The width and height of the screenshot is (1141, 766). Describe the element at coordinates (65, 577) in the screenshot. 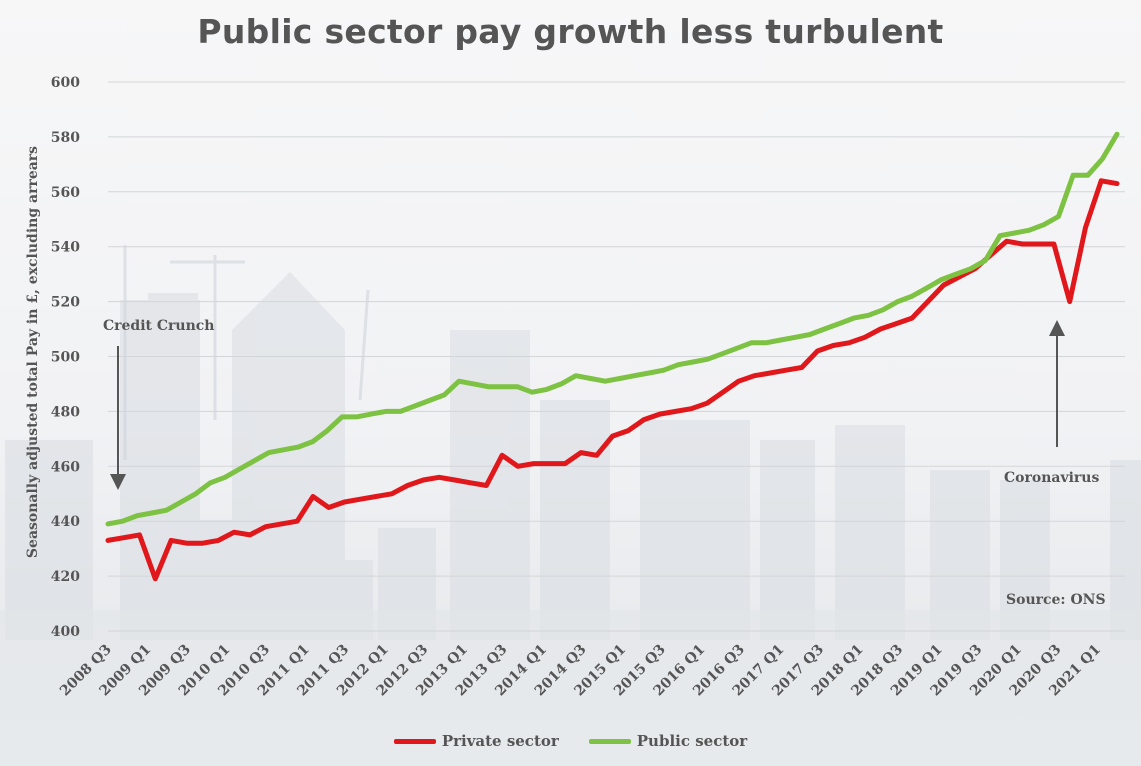

I see `y-tick-label: 420` at that location.